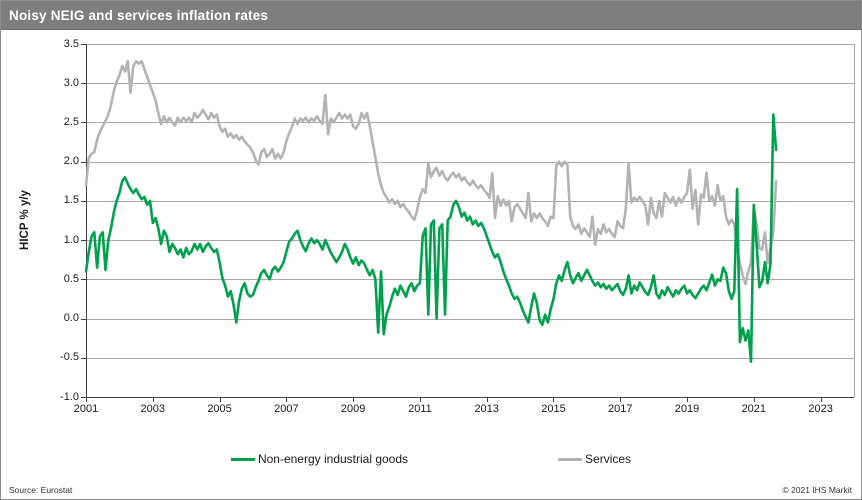  I want to click on y-tick-label: -1.0, so click(69, 396).